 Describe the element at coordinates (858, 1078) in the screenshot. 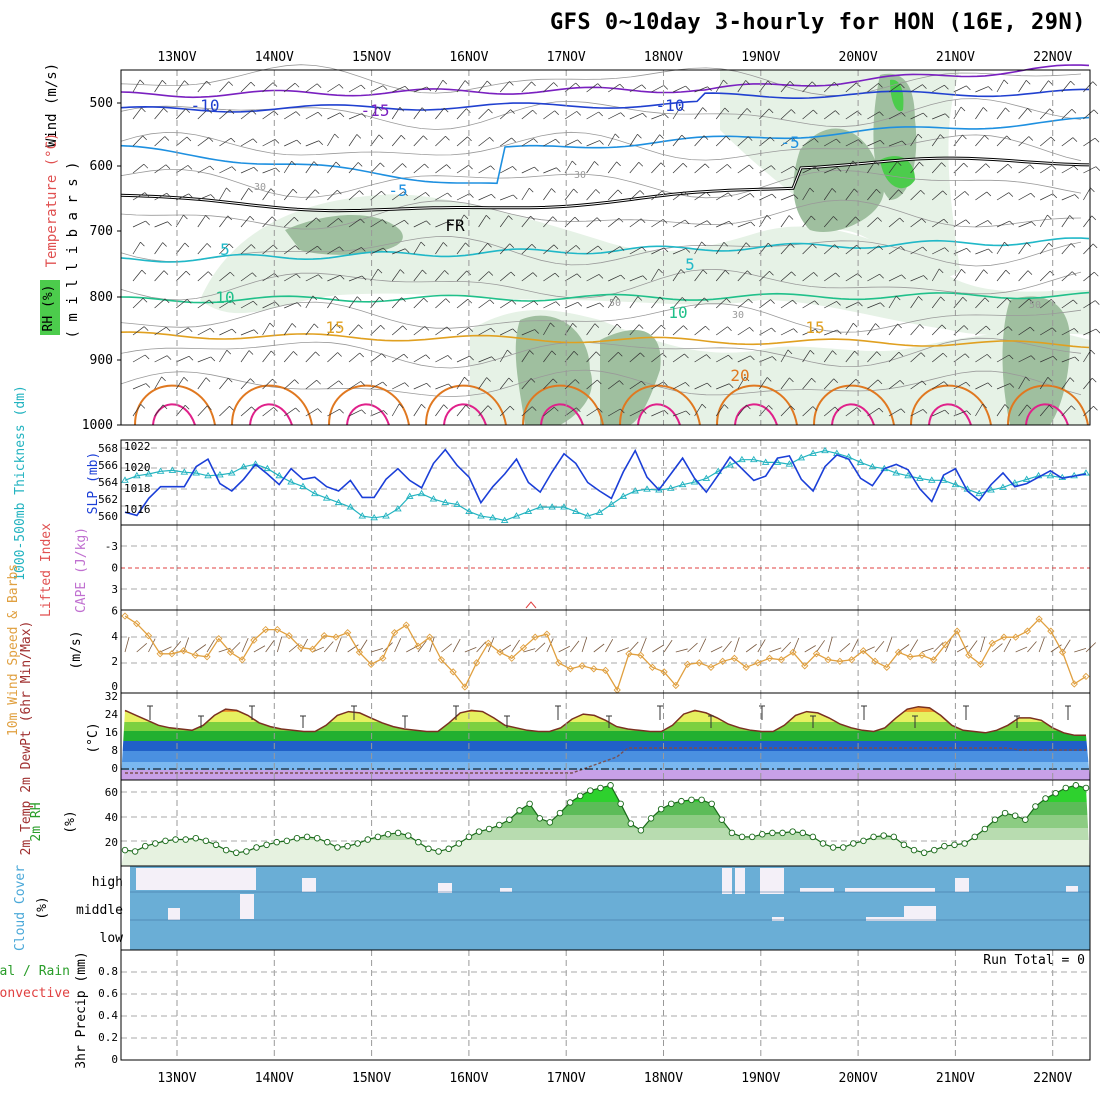

I see `date-tick-bottom: 20NOV` at that location.